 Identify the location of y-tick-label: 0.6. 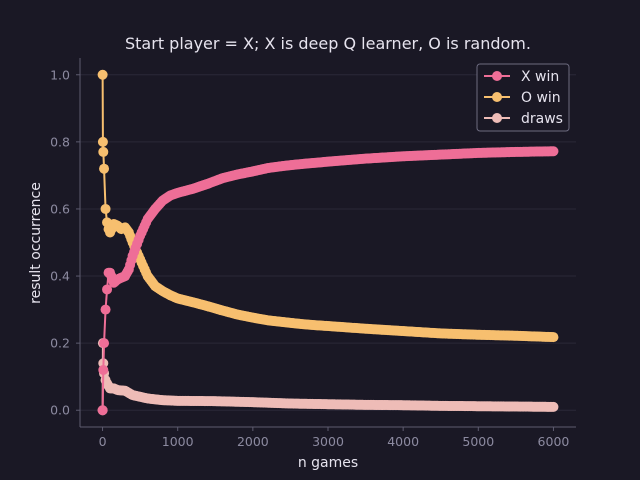
(60, 208).